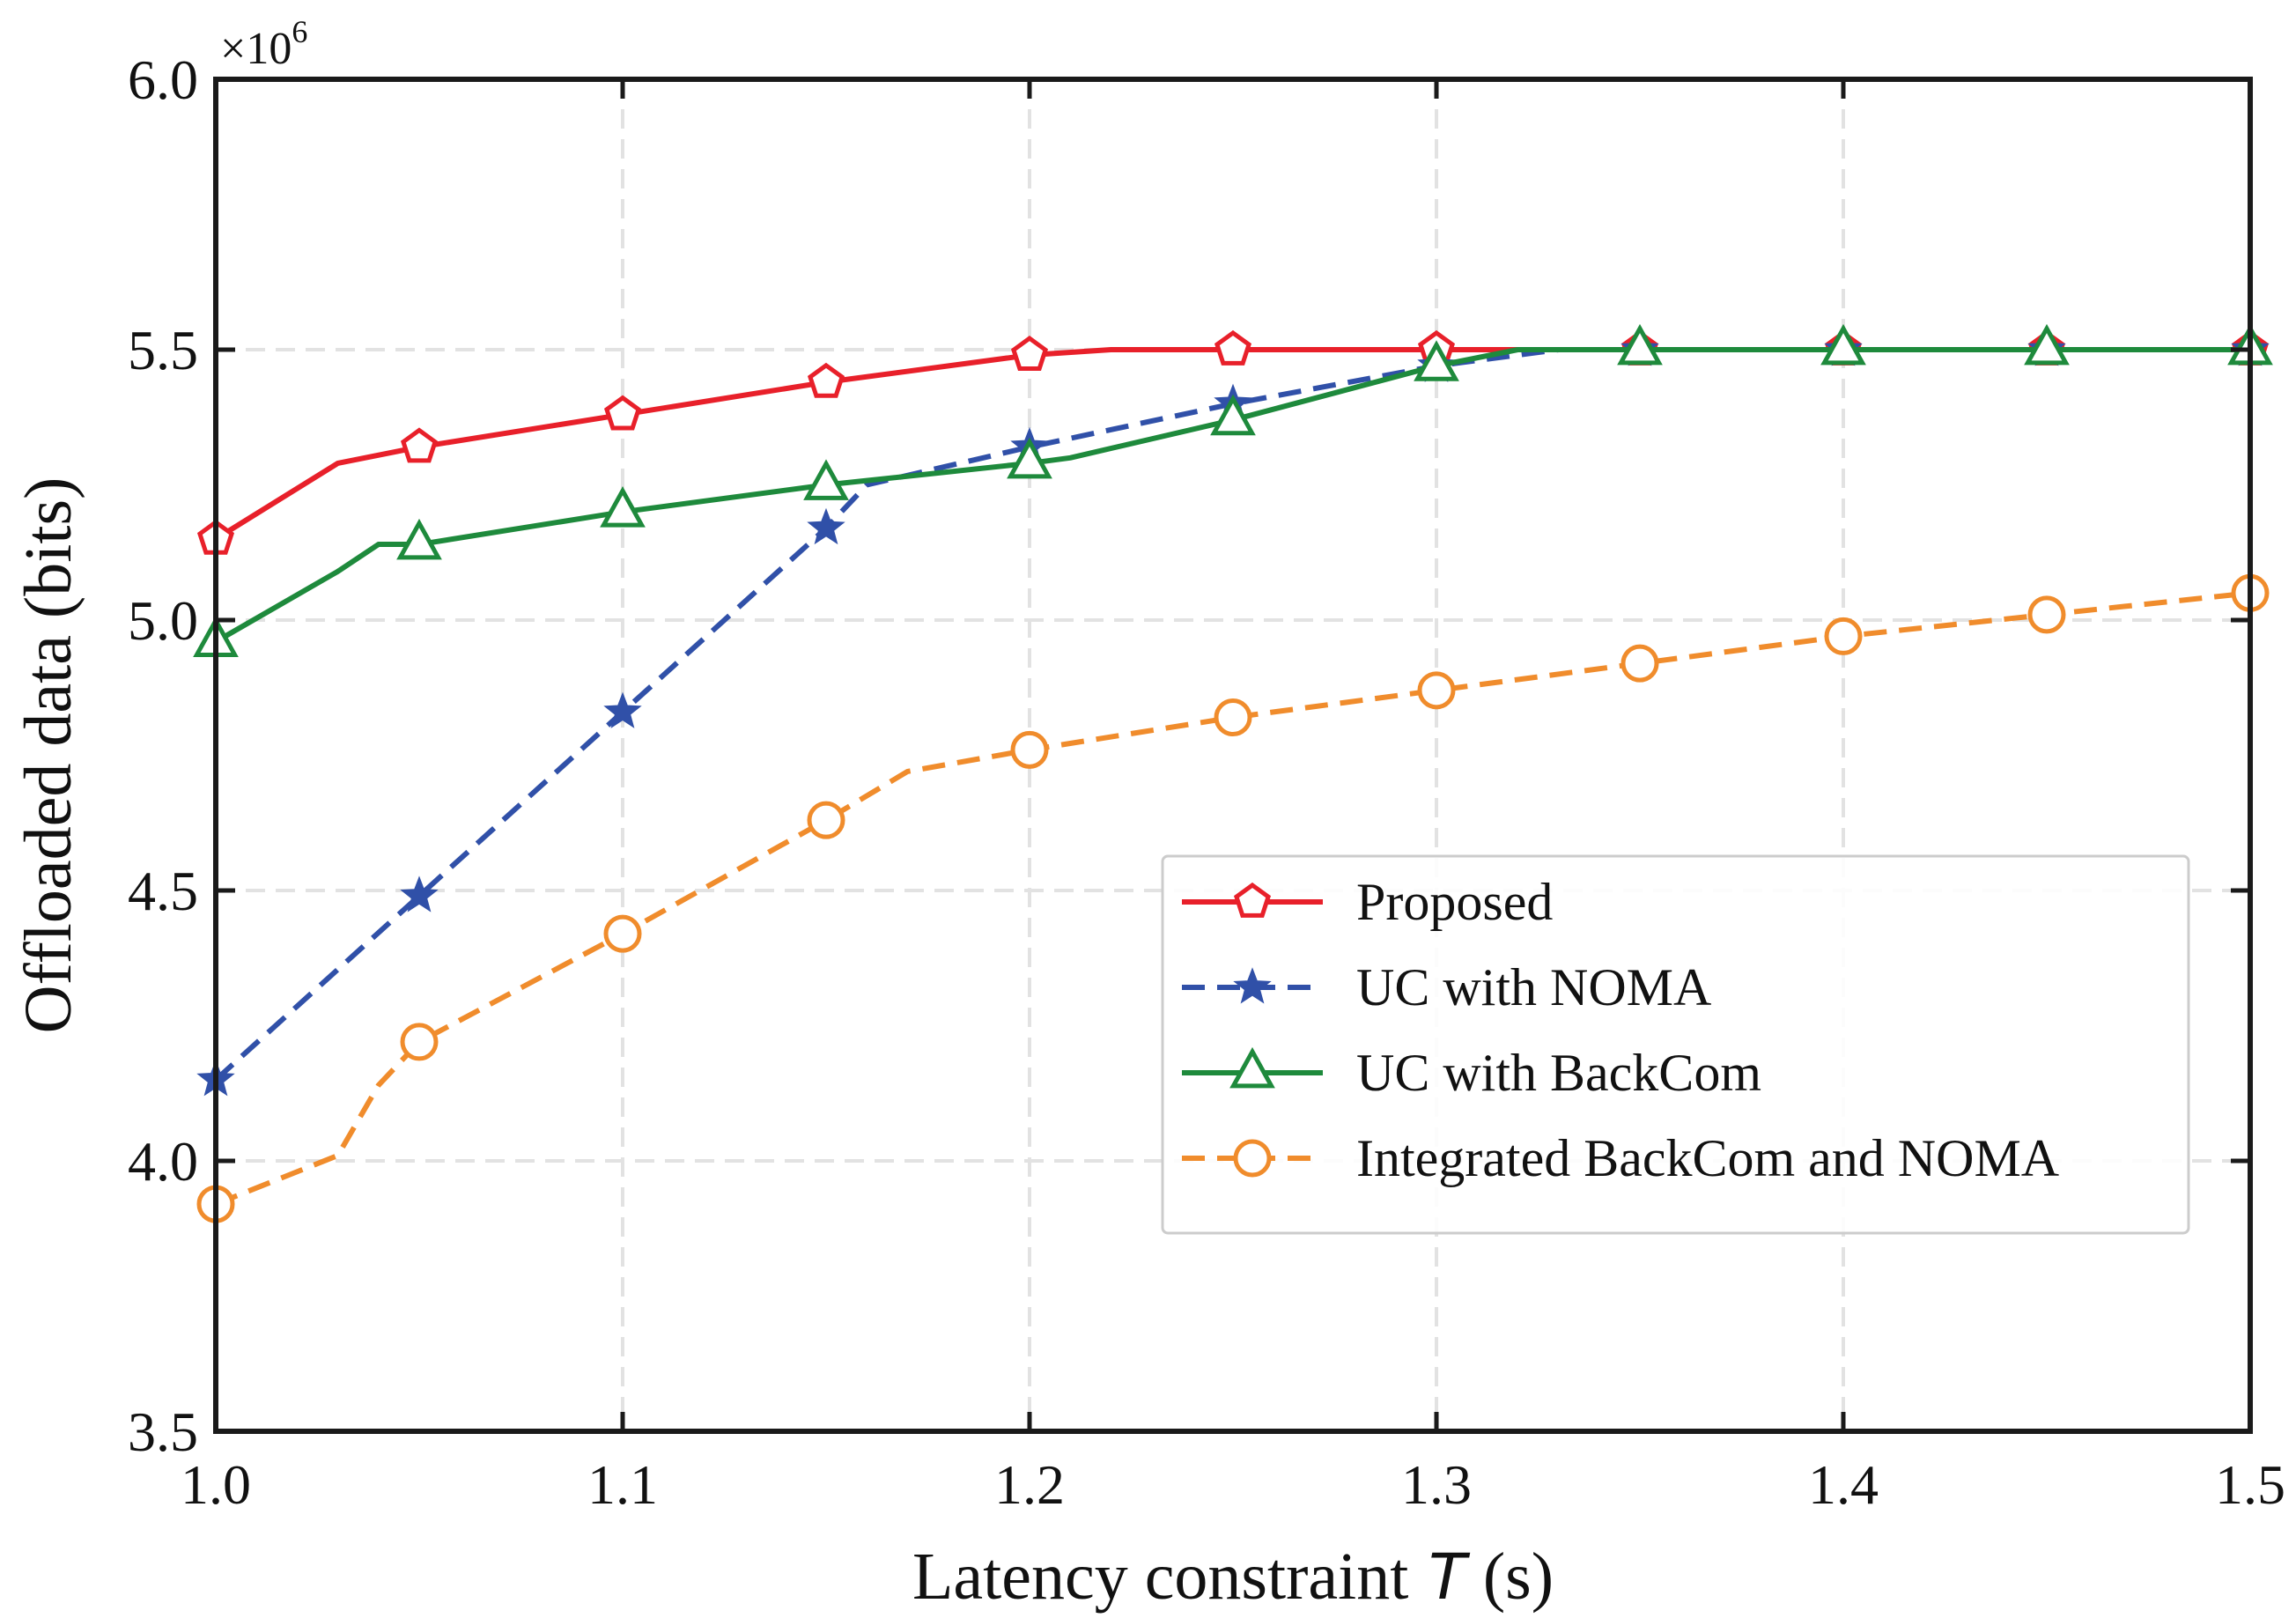 Image resolution: width=2296 pixels, height=1618 pixels. I want to click on x-tick-label: 1.1, so click(622, 1485).